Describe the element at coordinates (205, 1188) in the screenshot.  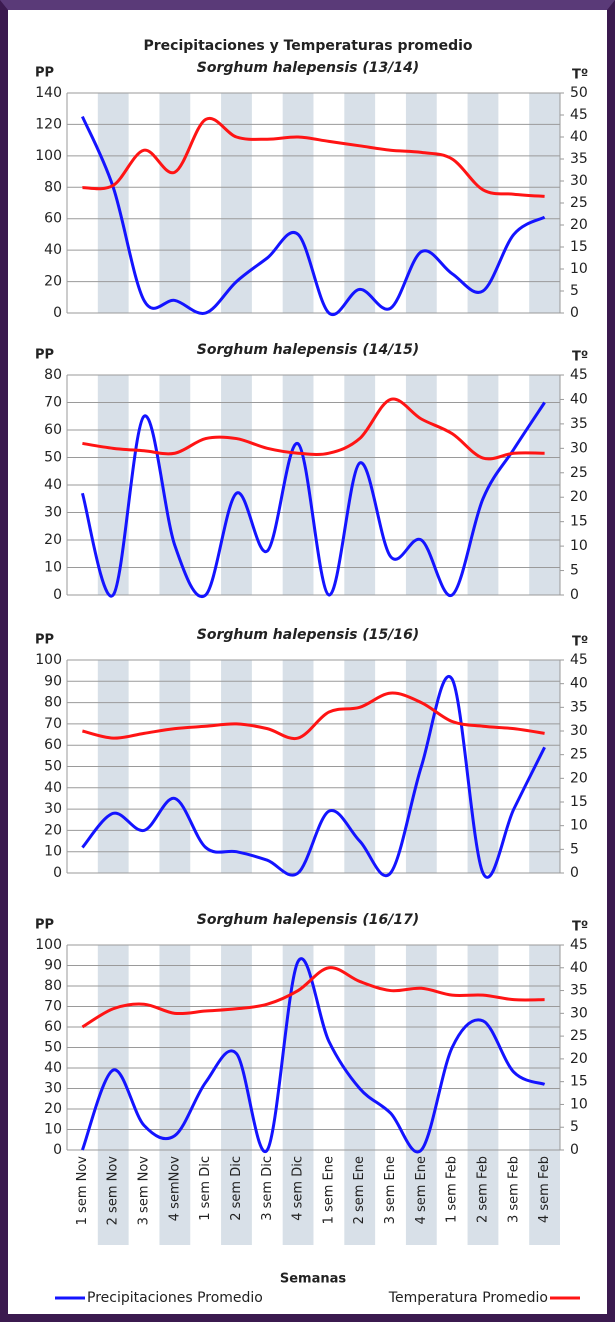
I see `x-tick-label: 1 sem Dic` at that location.